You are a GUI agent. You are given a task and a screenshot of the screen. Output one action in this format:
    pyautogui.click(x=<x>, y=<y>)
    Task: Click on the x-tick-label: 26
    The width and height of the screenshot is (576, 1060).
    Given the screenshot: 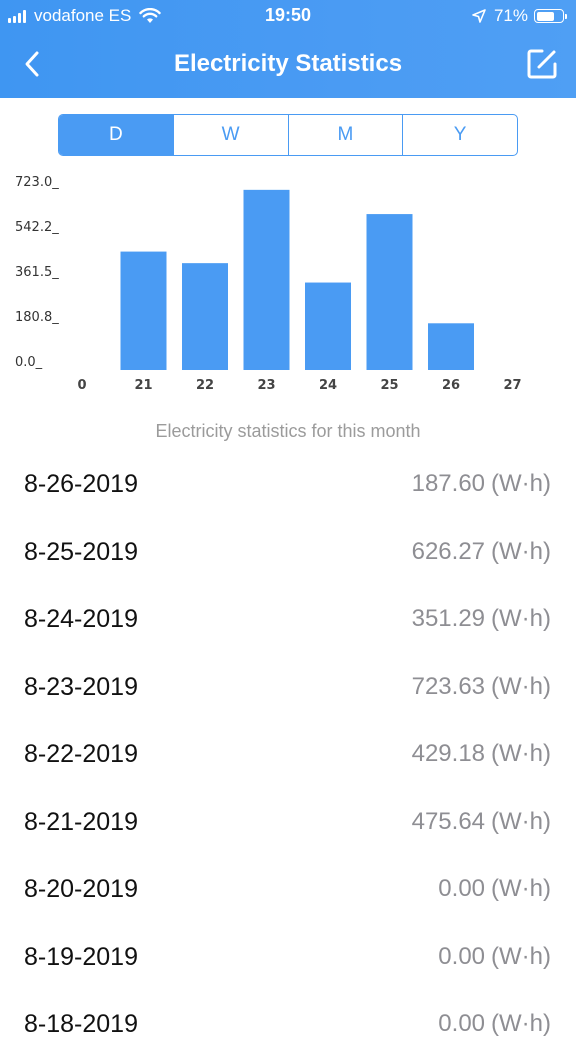 What is the action you would take?
    pyautogui.click(x=451, y=385)
    